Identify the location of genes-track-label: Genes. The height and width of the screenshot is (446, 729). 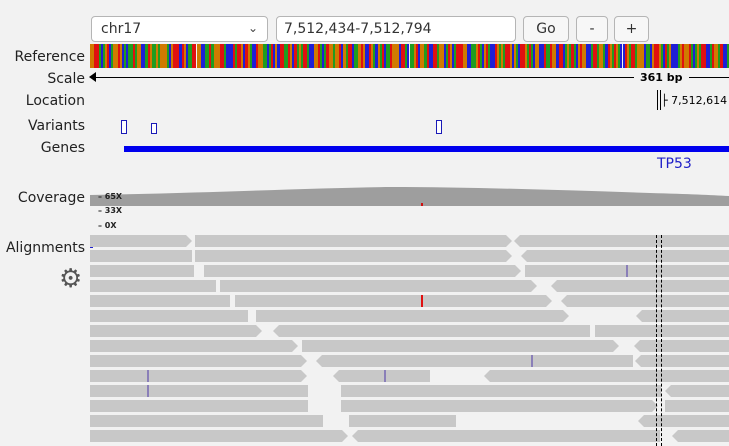
(62, 148).